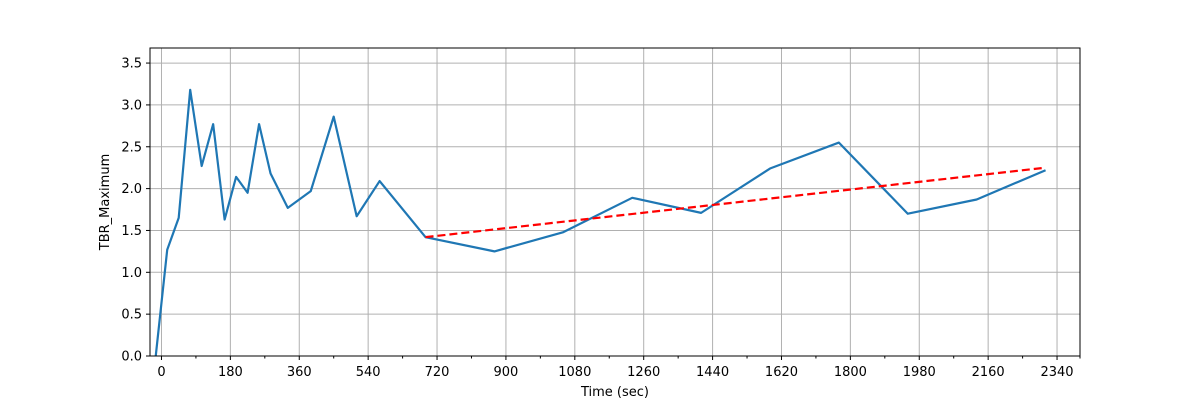  Describe the element at coordinates (131, 231) in the screenshot. I see `y-tick-label: 1.5` at that location.